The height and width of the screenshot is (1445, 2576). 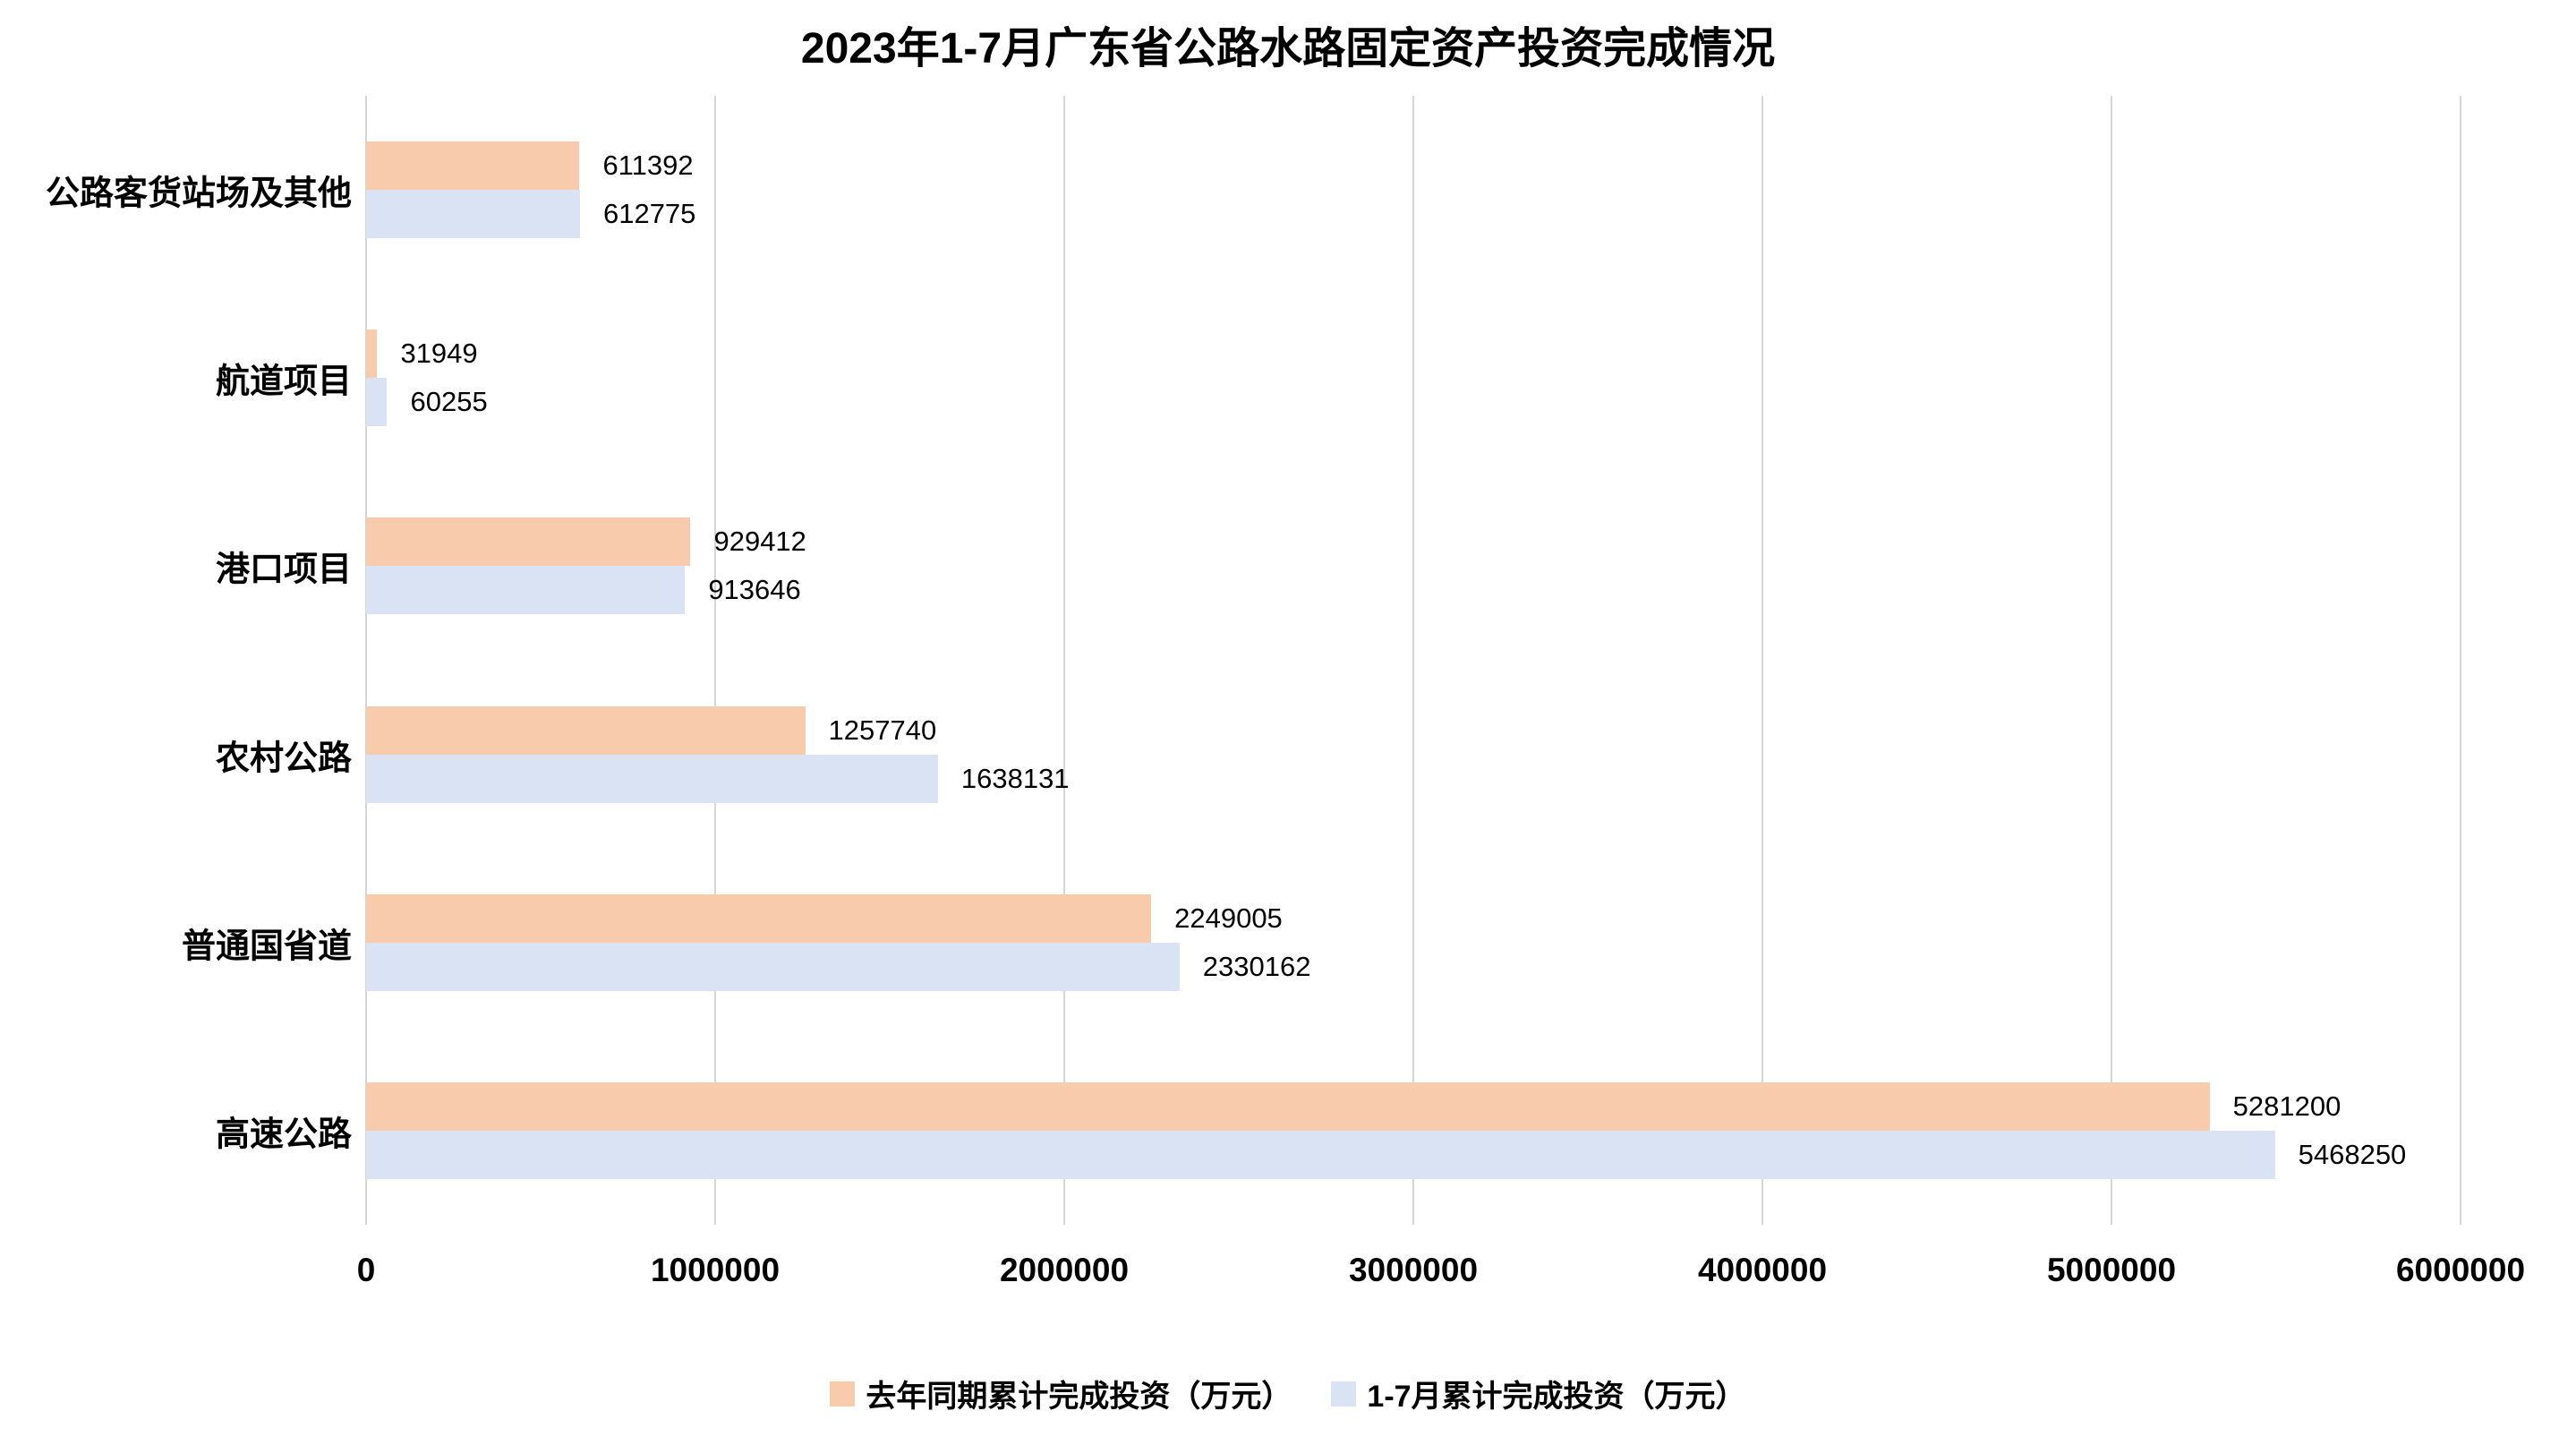 I want to click on bar-group: 2249005 2330162, so click(x=1413, y=943).